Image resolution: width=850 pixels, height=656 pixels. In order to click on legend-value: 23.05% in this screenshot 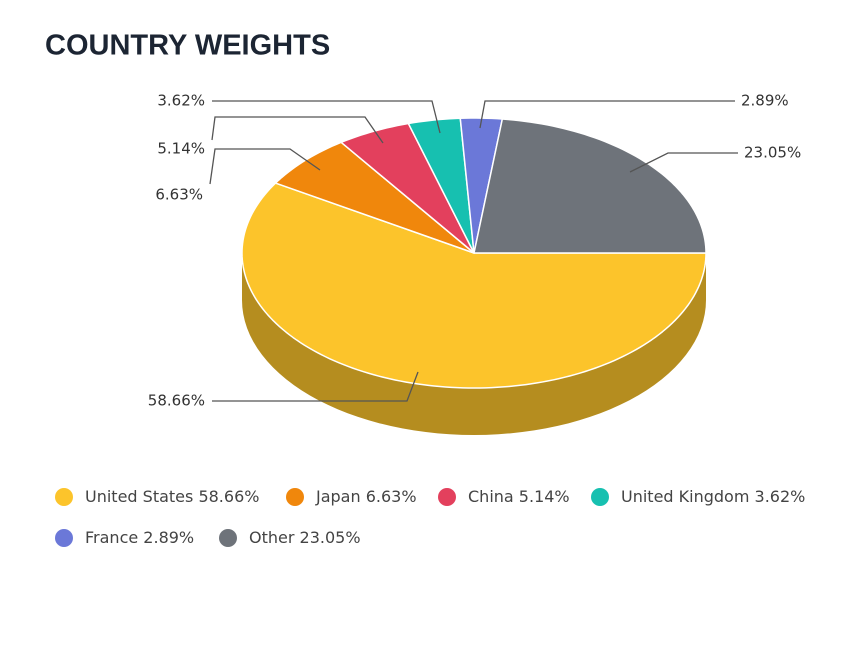, I will do `click(330, 537)`.